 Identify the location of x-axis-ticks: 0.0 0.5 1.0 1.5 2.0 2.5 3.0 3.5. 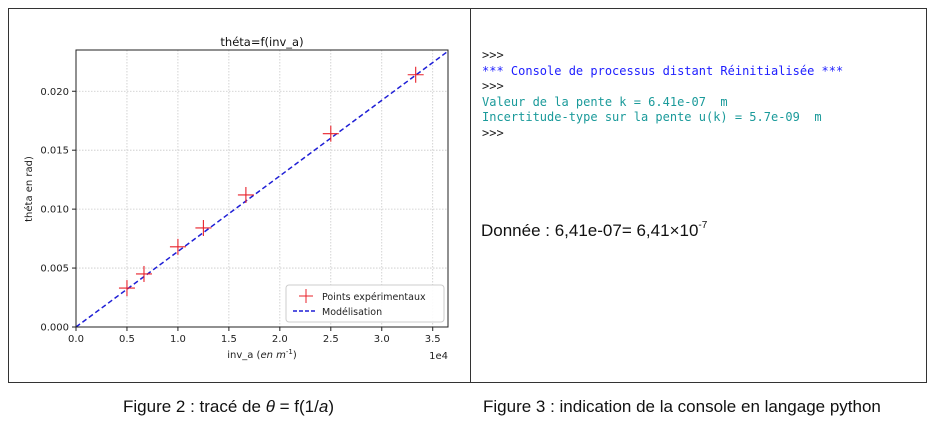
(254, 336).